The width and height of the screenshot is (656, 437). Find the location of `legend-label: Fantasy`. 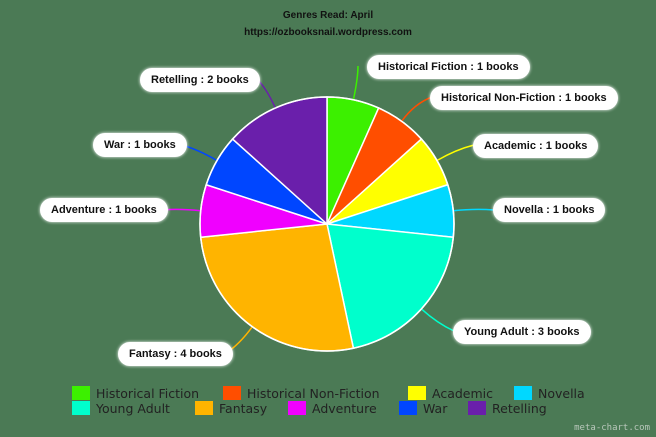

legend-label: Fantasy is located at coordinates (243, 408).